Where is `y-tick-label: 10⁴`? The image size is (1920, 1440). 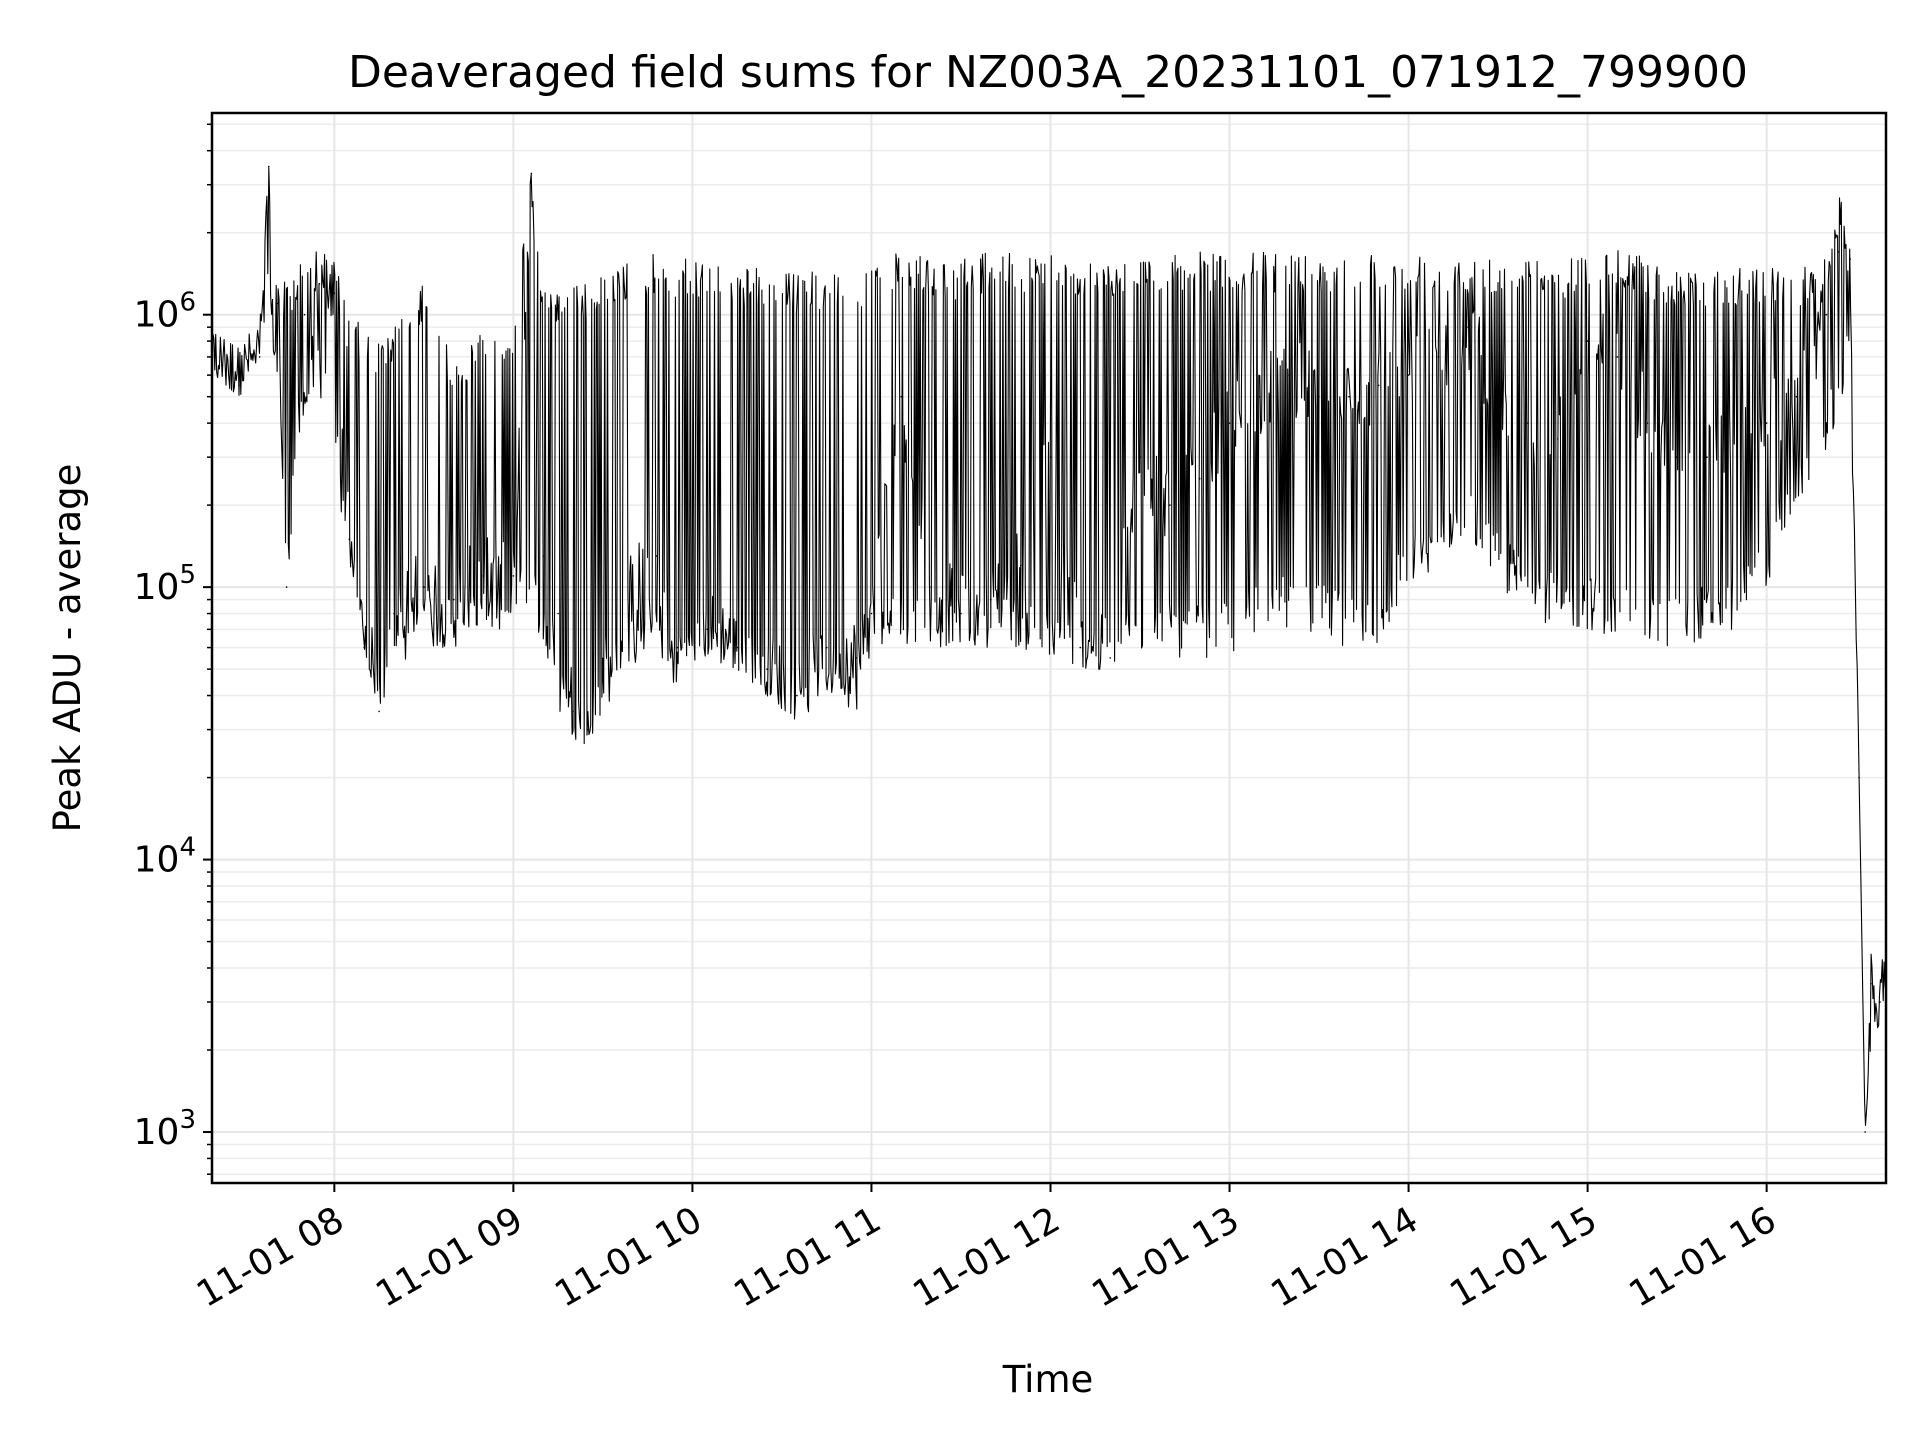 y-tick-label: 10⁴ is located at coordinates (165, 857).